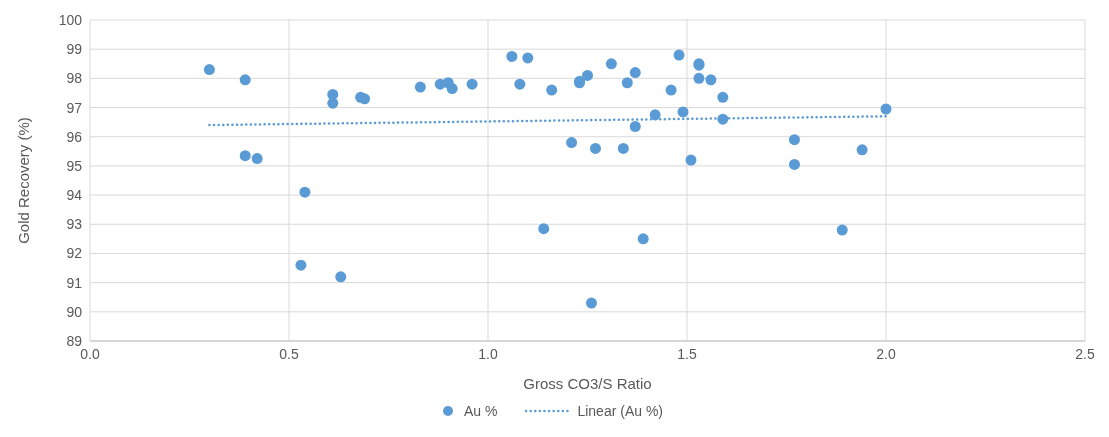 This screenshot has width=1109, height=437. What do you see at coordinates (74, 311) in the screenshot?
I see `y-tick-label: 90` at bounding box center [74, 311].